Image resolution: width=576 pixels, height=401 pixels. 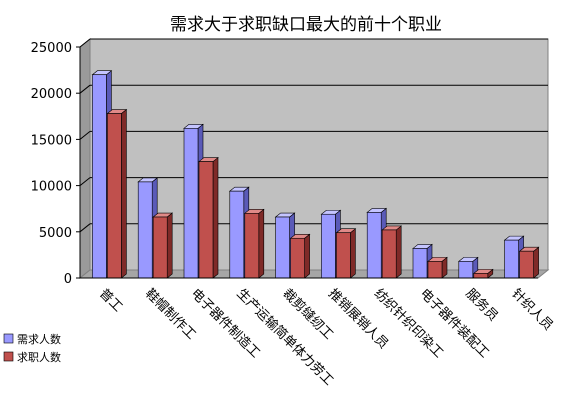 I want to click on y-tick-label: 15000, so click(x=51, y=140).